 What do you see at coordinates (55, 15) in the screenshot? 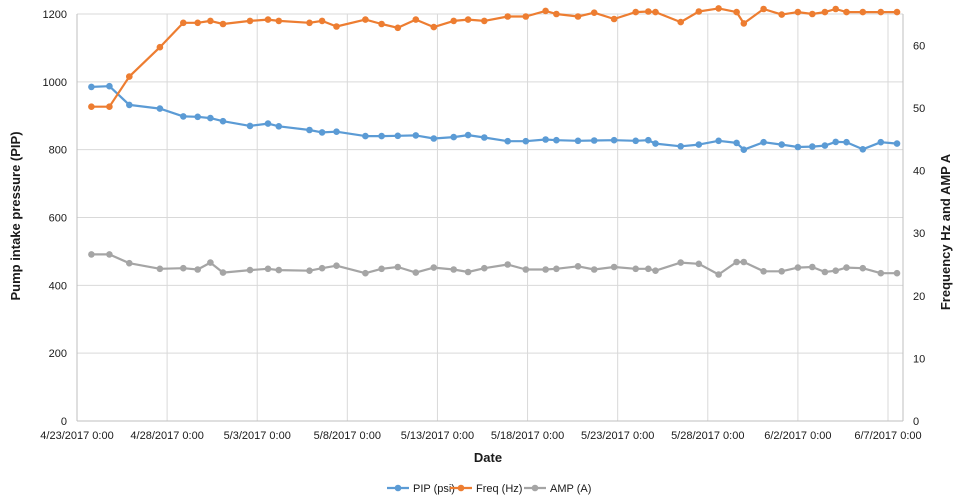
I see `y-tick-label: 1200` at bounding box center [55, 15].